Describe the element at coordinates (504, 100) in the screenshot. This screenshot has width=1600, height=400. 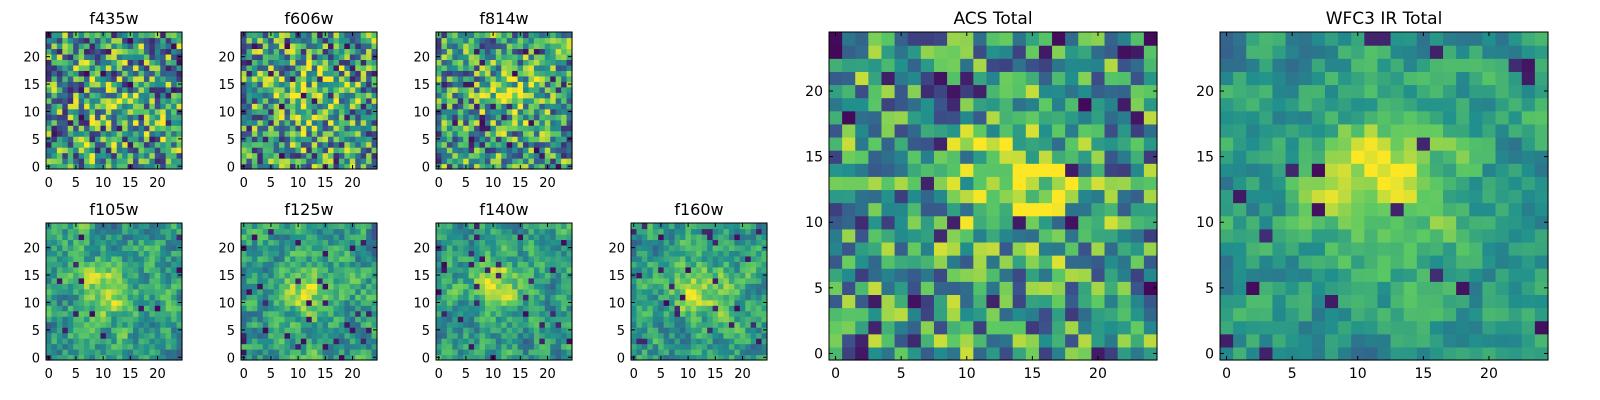
I see `axes-frame` at that location.